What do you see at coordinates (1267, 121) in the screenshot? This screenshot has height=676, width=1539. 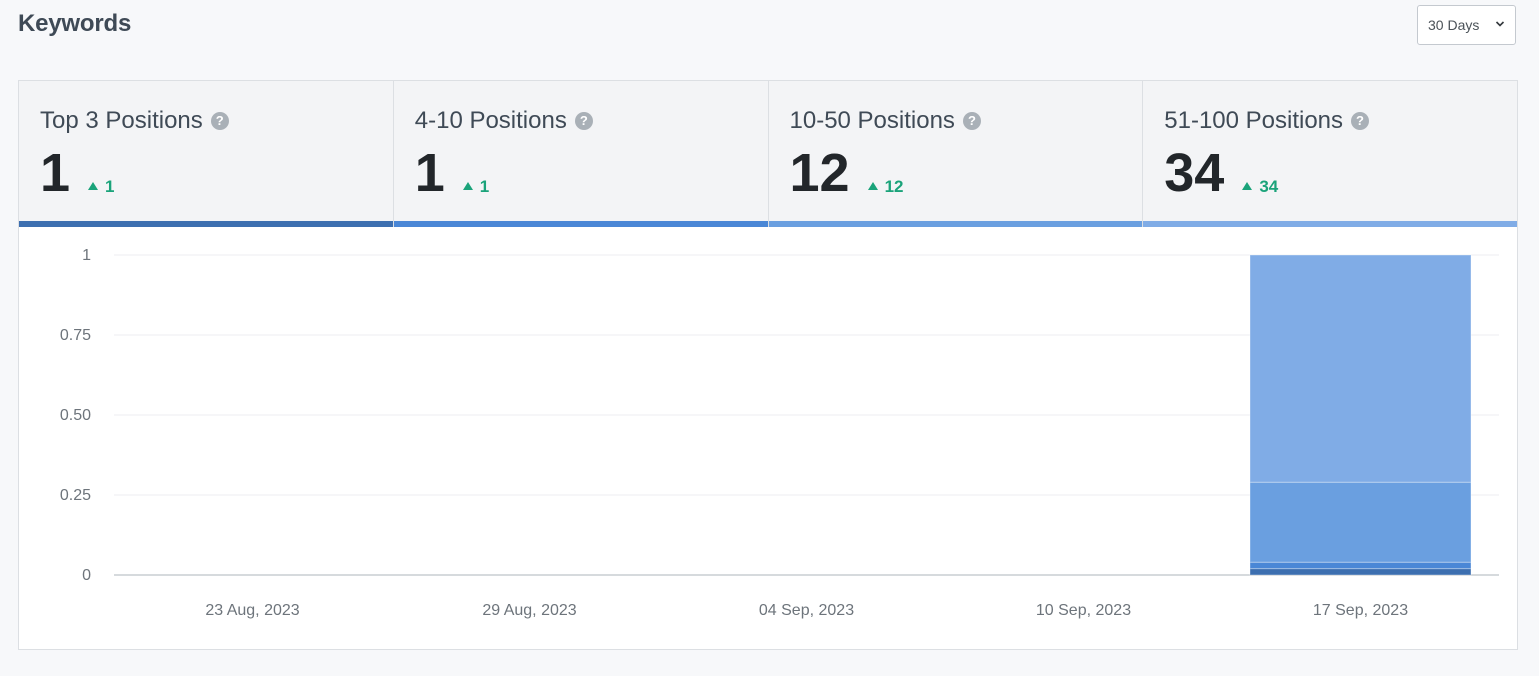 I see `tab-label: 51-100 Positions ?` at bounding box center [1267, 121].